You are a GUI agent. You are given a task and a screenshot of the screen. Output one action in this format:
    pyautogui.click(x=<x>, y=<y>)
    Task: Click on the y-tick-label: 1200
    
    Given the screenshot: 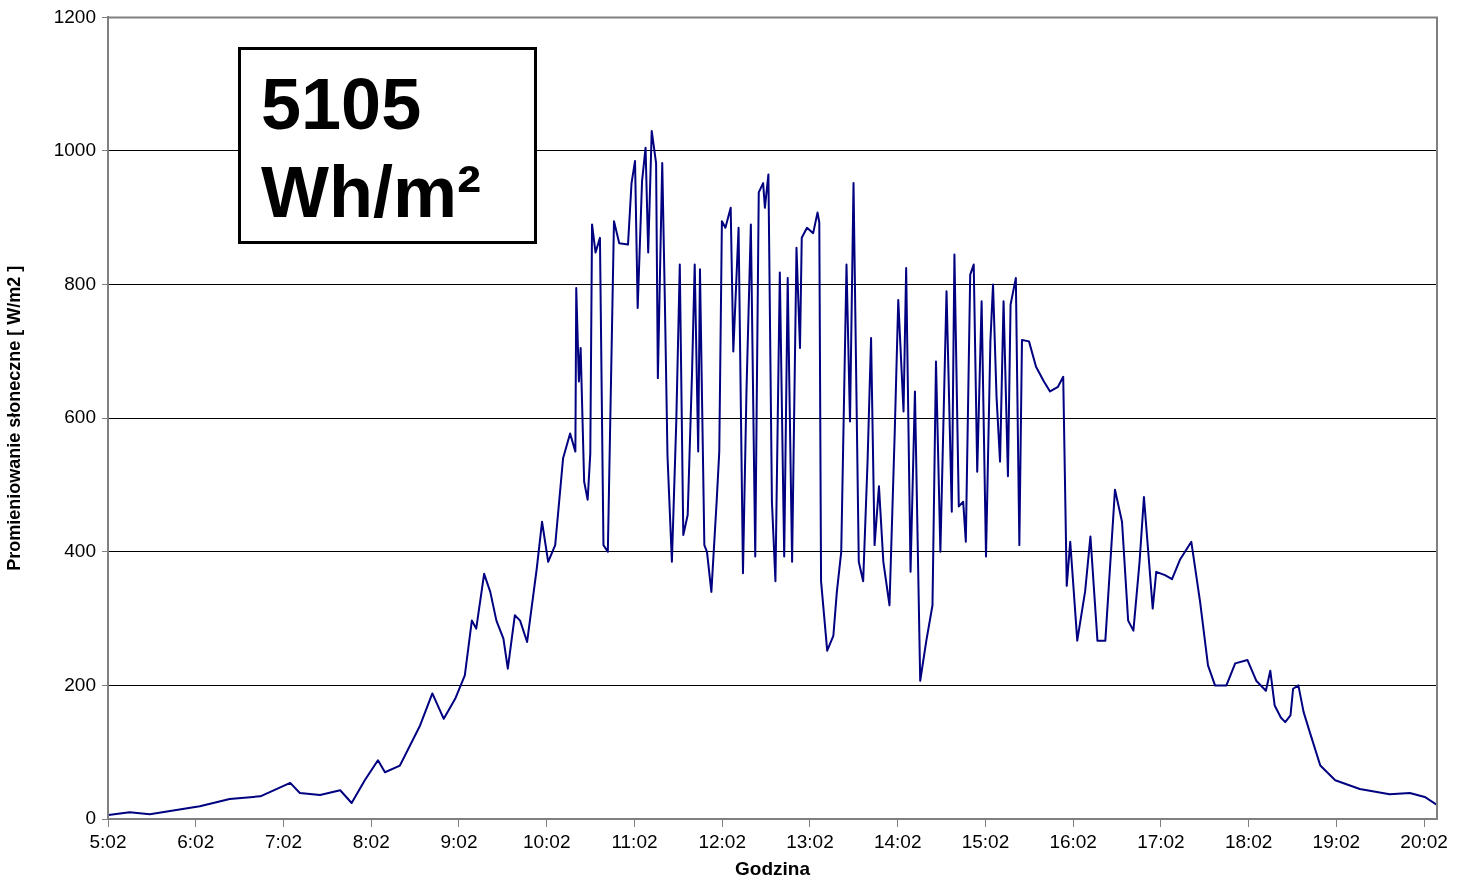 What is the action you would take?
    pyautogui.click(x=74, y=16)
    